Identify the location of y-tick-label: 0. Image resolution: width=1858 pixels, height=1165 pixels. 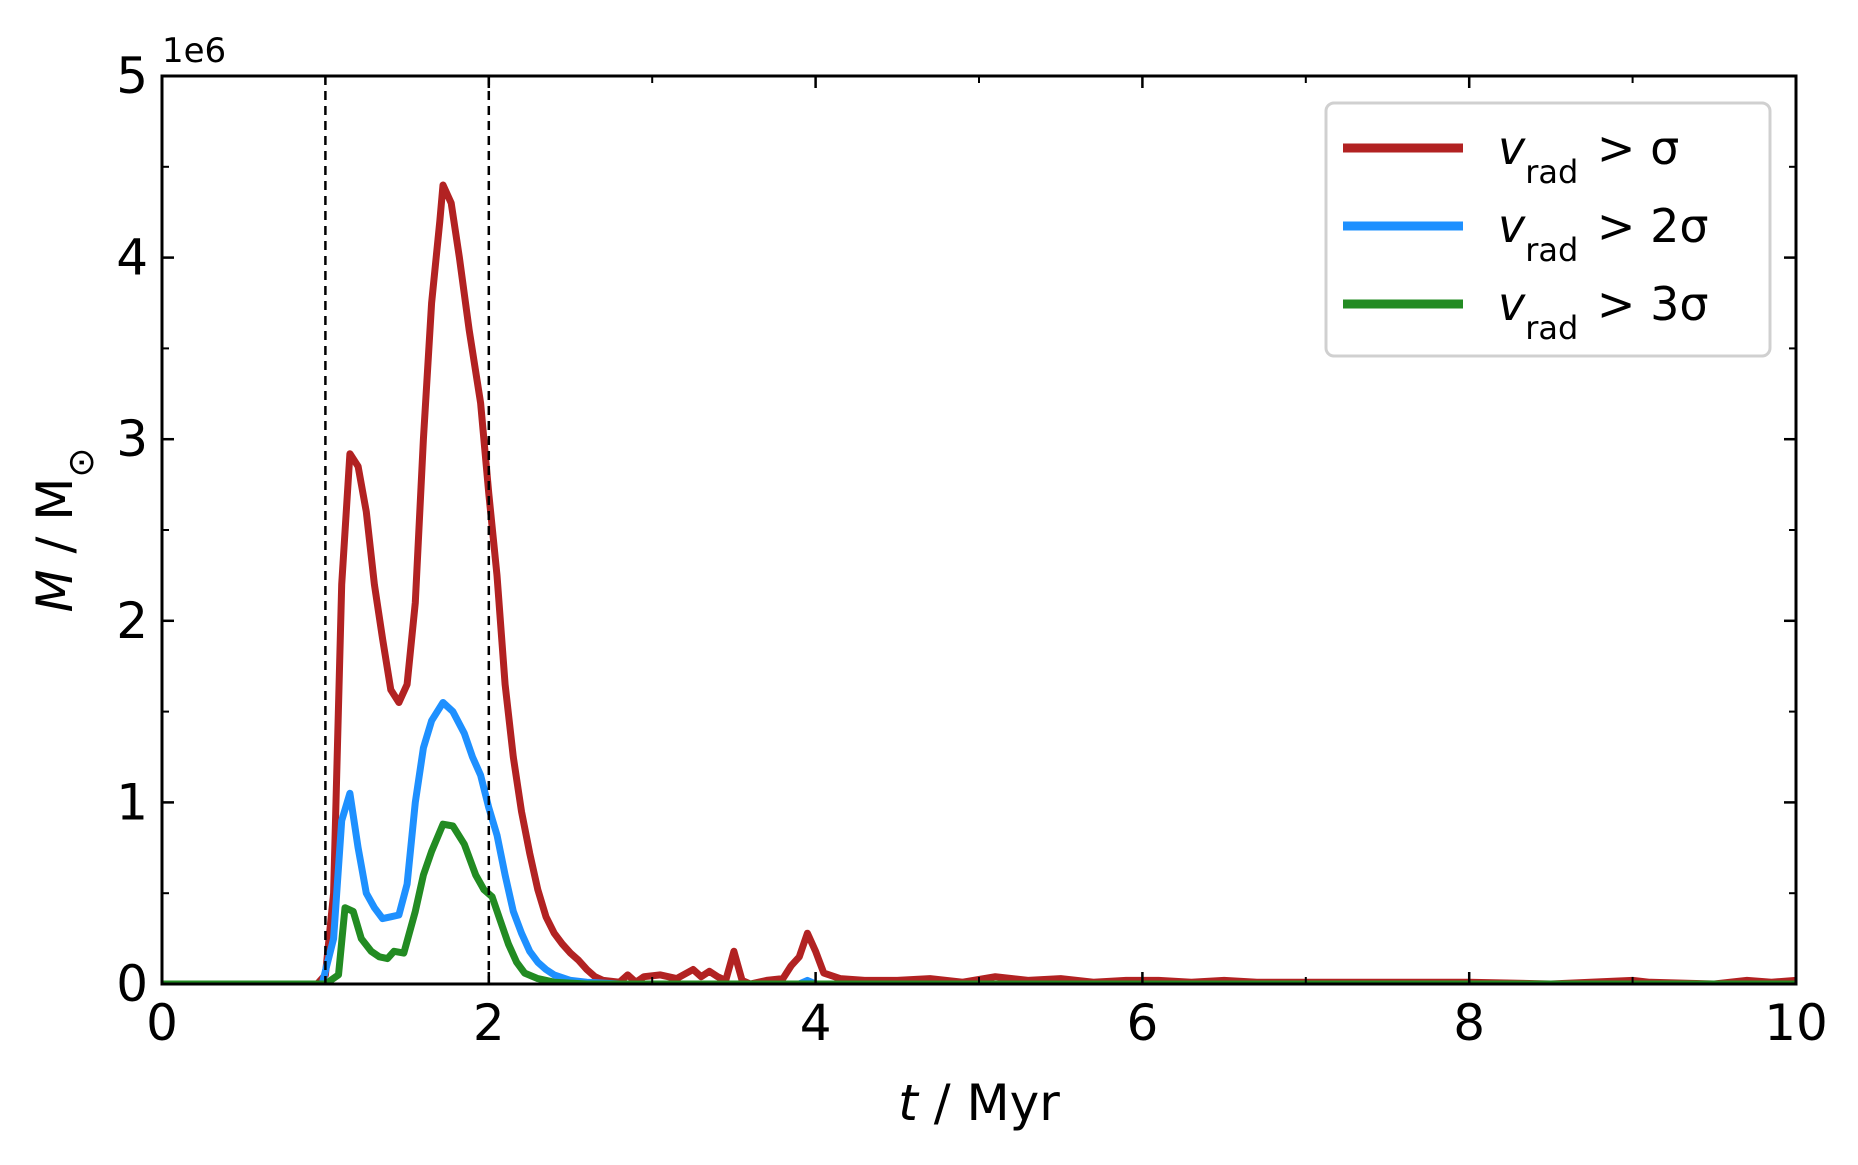
(132, 984).